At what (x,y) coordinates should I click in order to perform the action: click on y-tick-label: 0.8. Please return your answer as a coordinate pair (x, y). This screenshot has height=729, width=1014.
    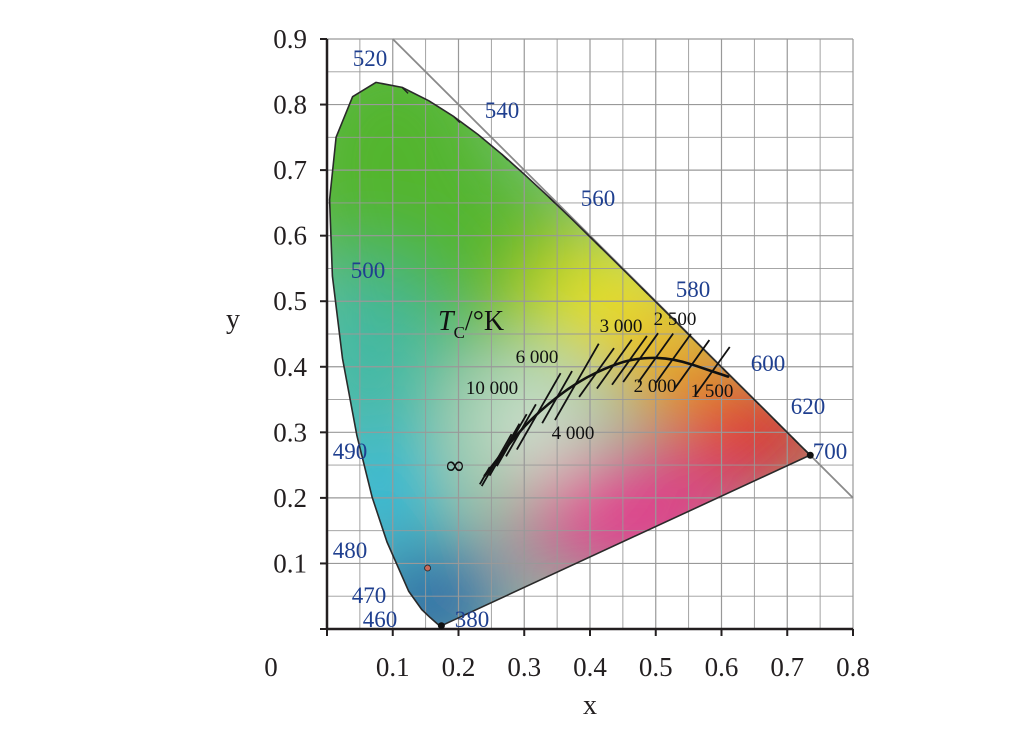
    Looking at the image, I should click on (290, 105).